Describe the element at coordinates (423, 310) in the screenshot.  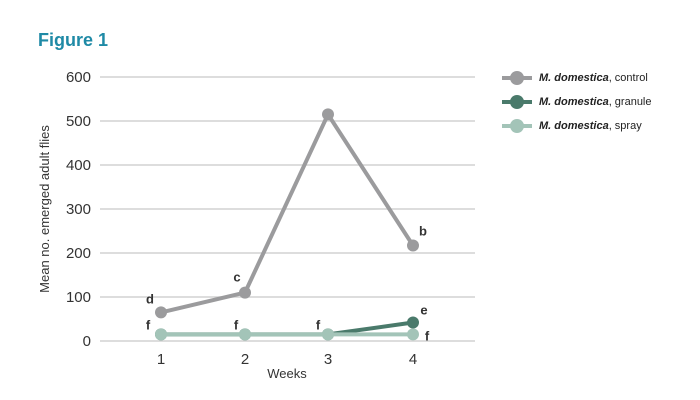
I see `significance-letter: e` at that location.